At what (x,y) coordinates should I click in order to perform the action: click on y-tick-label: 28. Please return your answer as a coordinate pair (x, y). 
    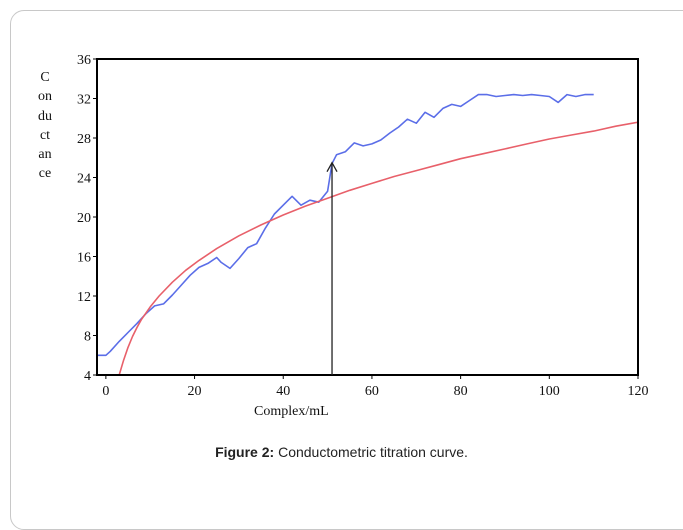
    Looking at the image, I should click on (84, 139).